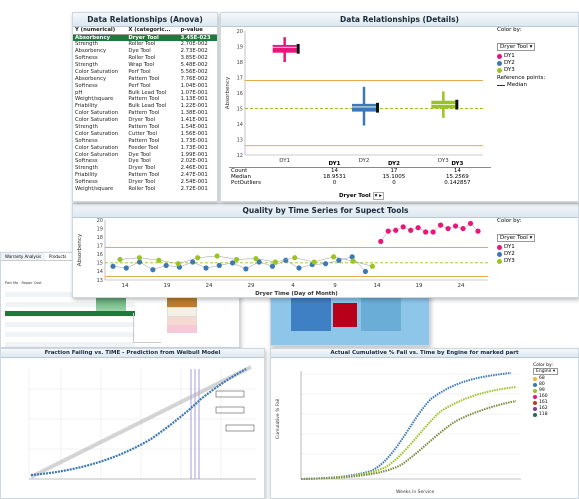  What do you see at coordinates (23, 256) in the screenshot?
I see `tab-warranty-analysis: Warranty Analysis` at bounding box center [23, 256].